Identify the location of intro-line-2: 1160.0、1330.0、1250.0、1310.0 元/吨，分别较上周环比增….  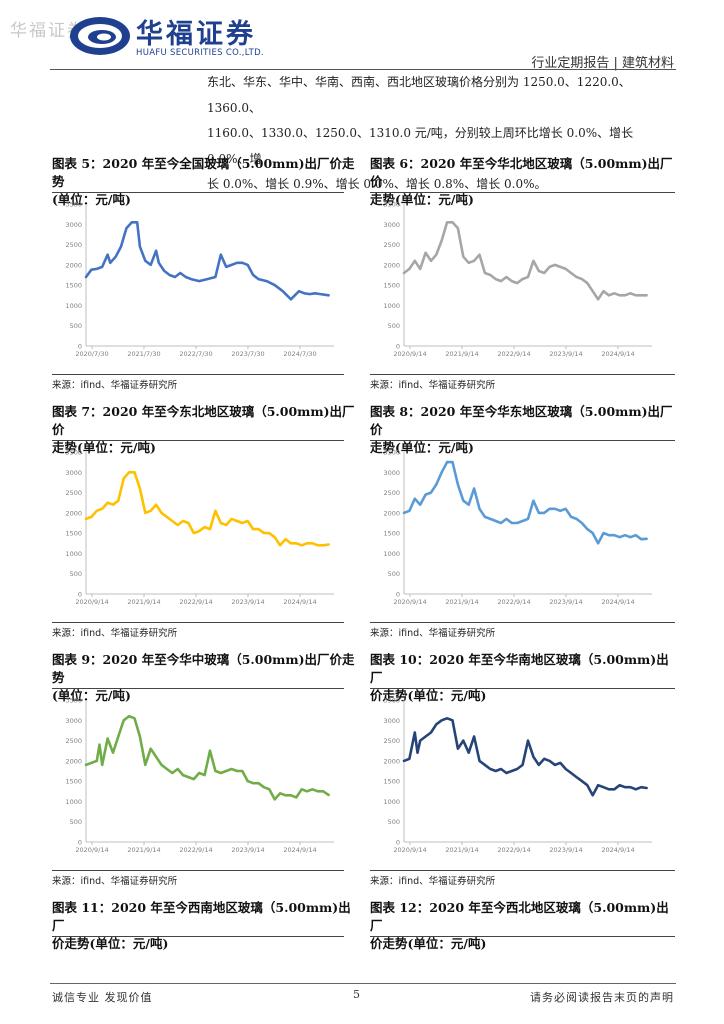
(420, 146).